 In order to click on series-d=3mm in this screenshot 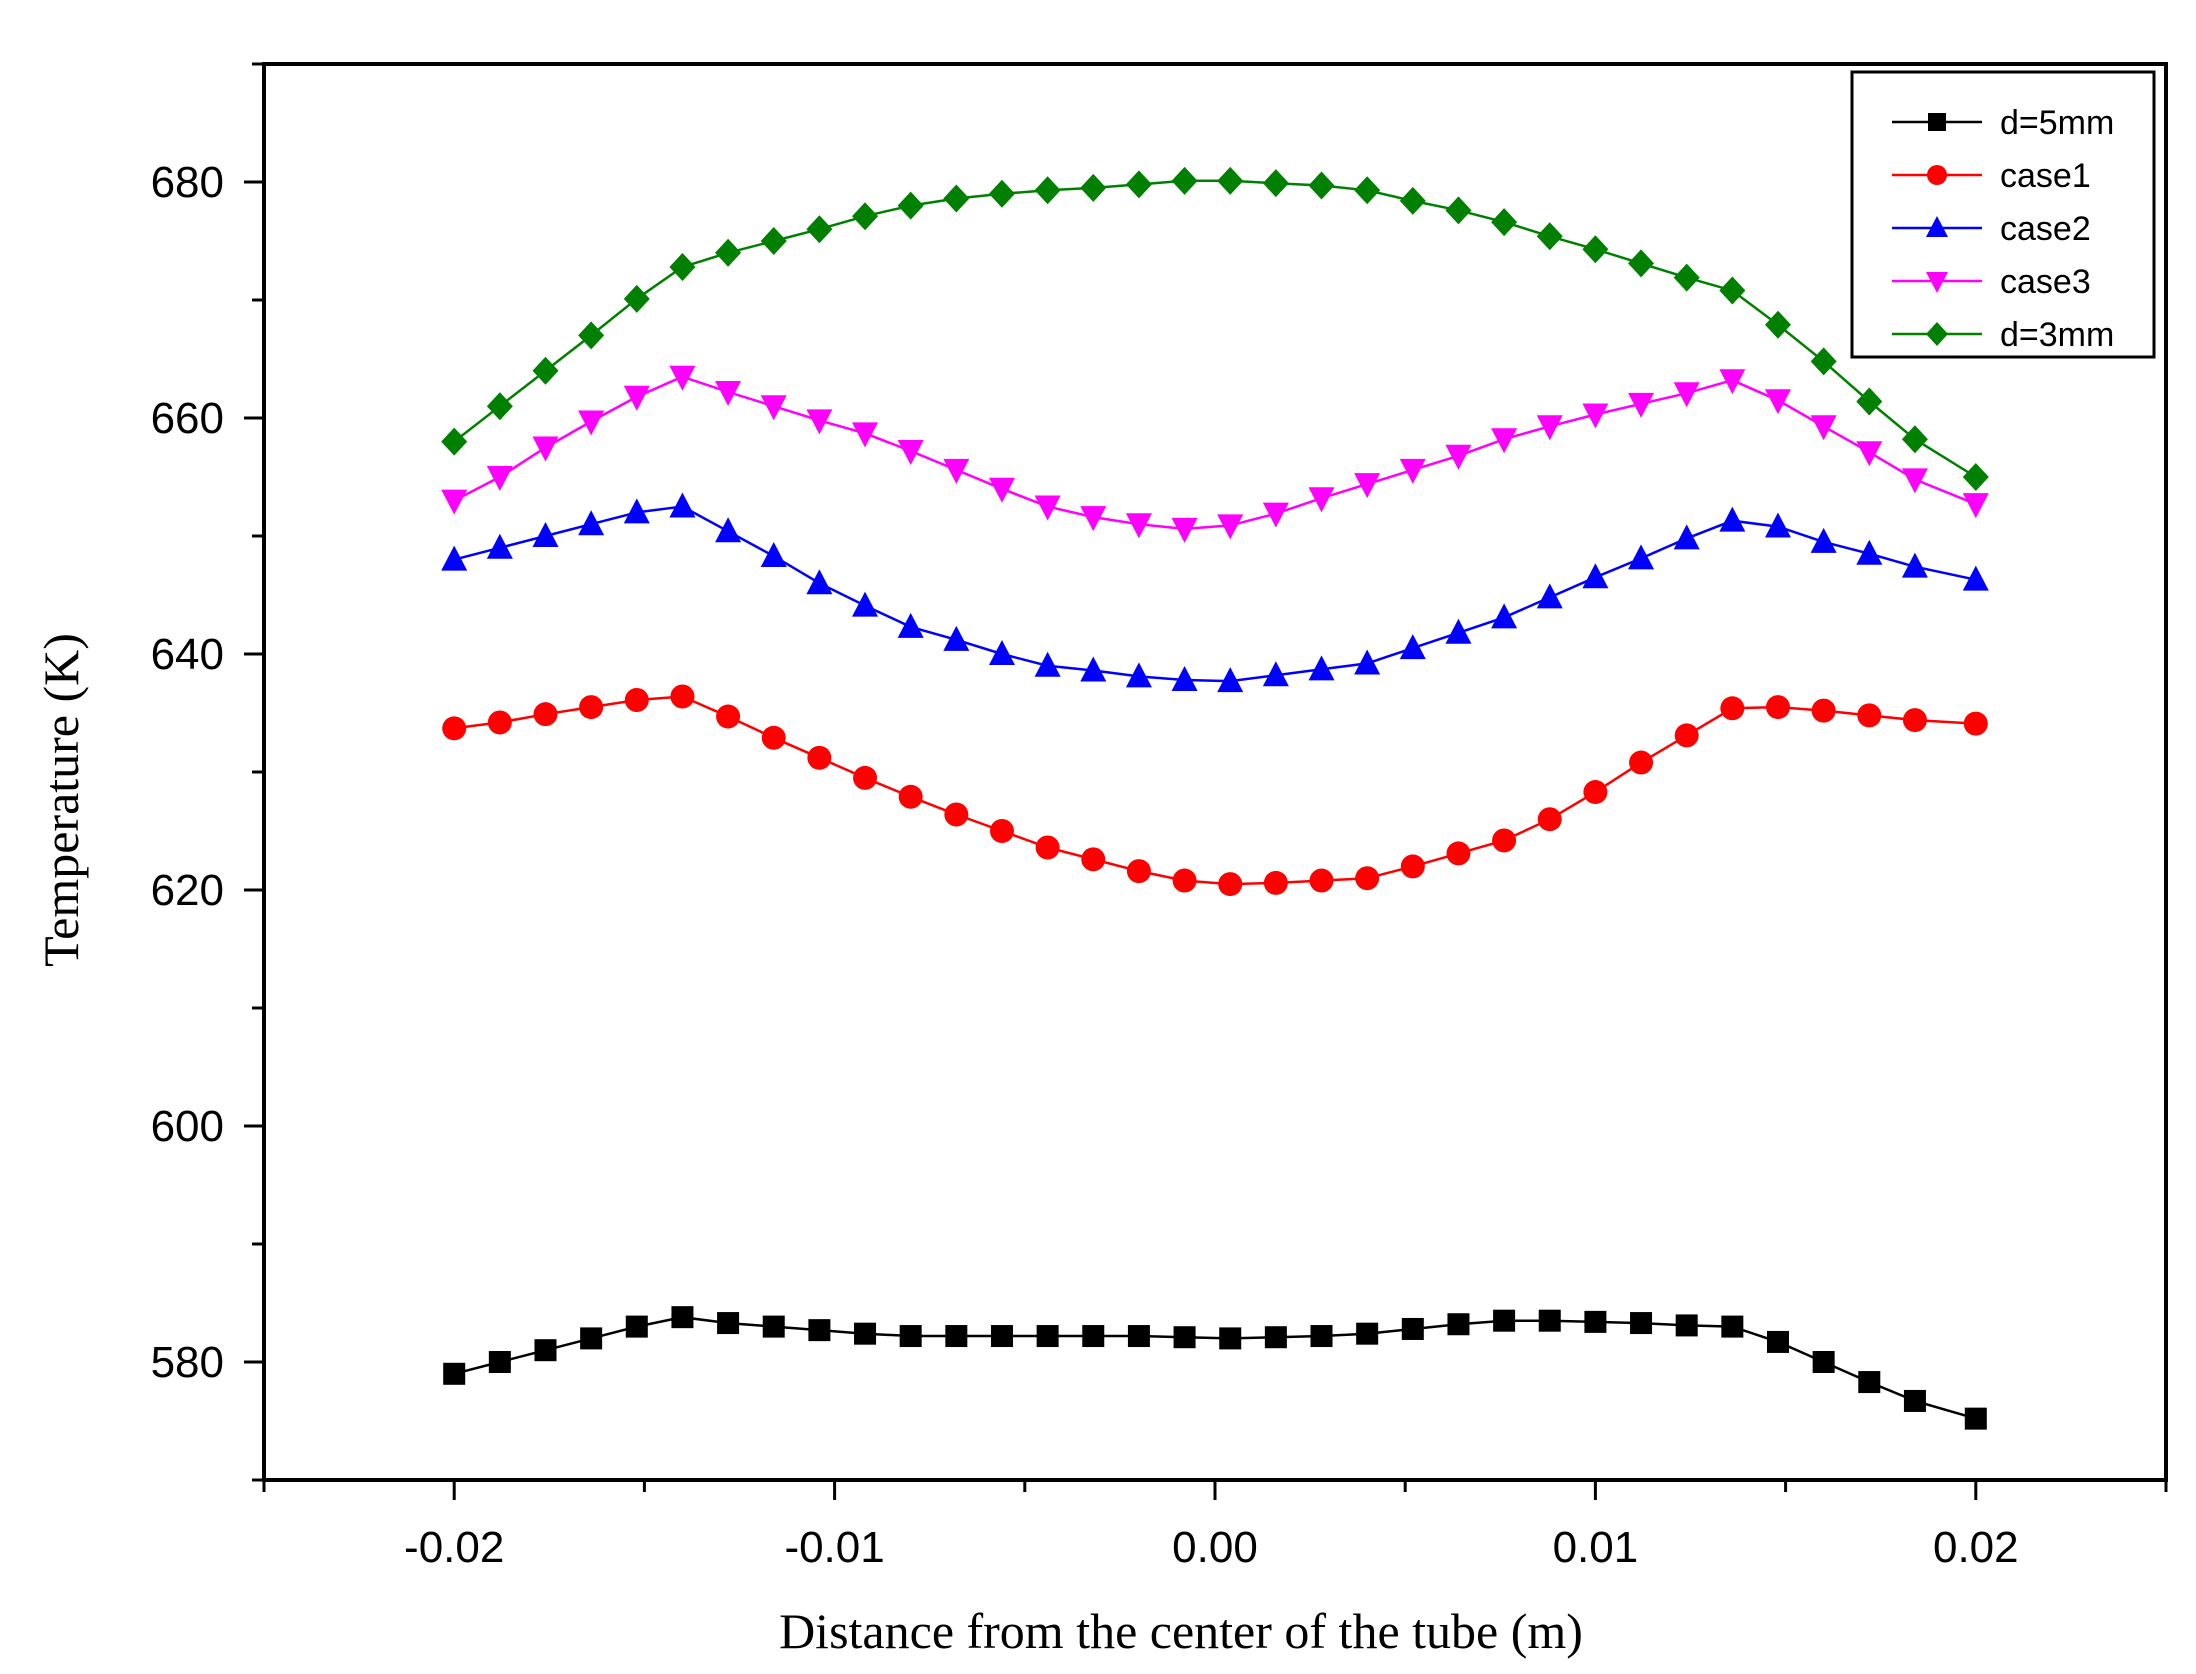, I will do `click(1215, 328)`.